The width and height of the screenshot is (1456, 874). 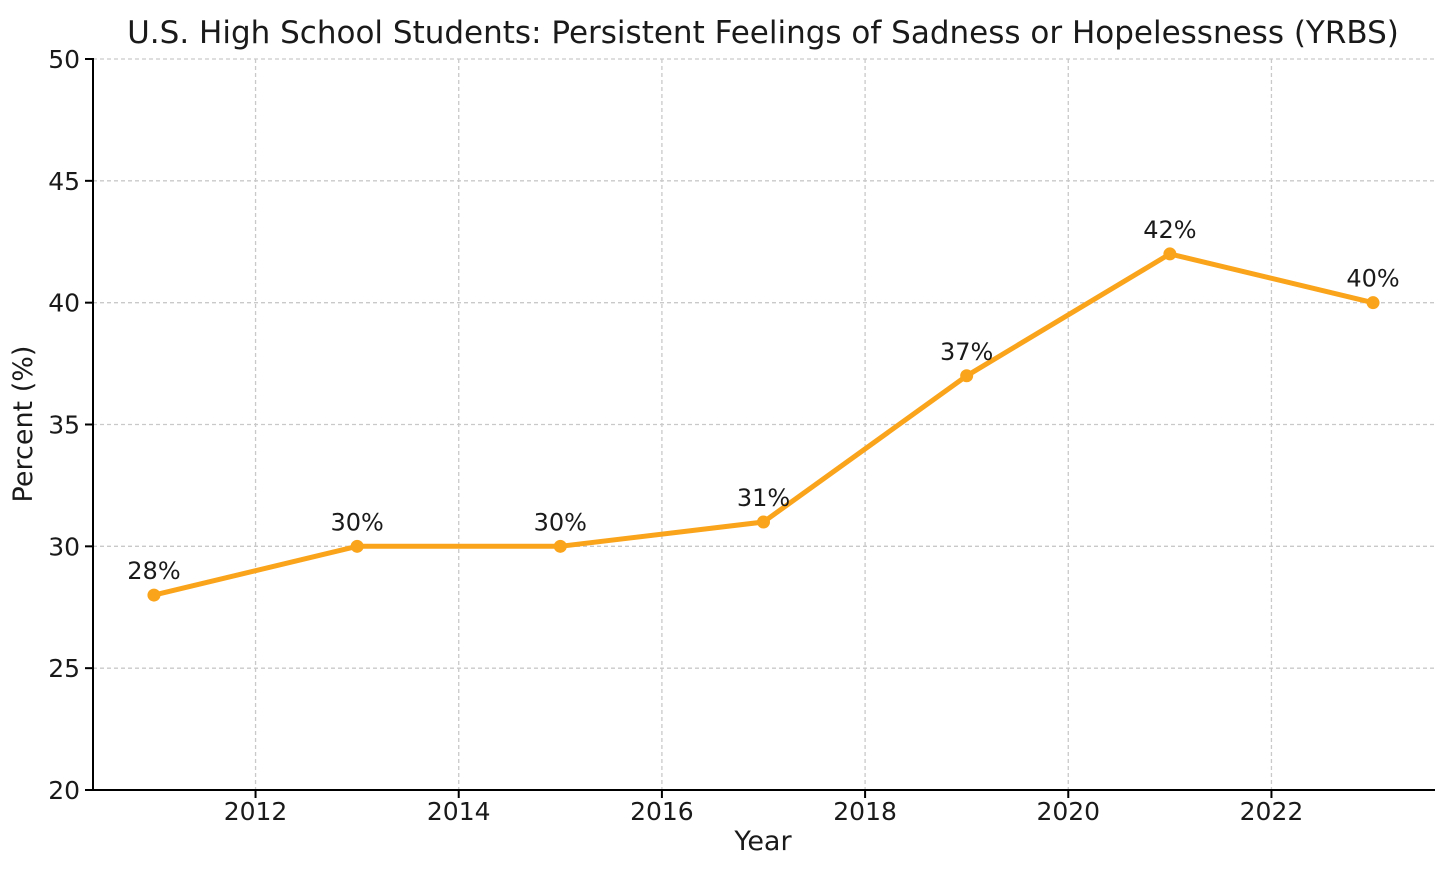 What do you see at coordinates (64, 59) in the screenshot?
I see `y-tick-label: 50` at bounding box center [64, 59].